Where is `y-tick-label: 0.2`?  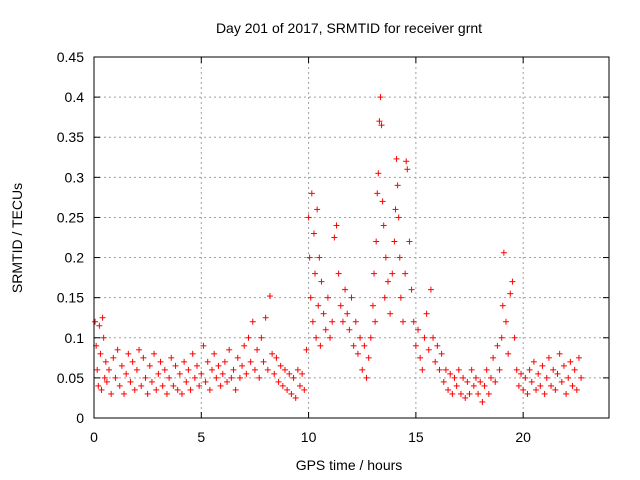 y-tick-label: 0.2 is located at coordinates (75, 258).